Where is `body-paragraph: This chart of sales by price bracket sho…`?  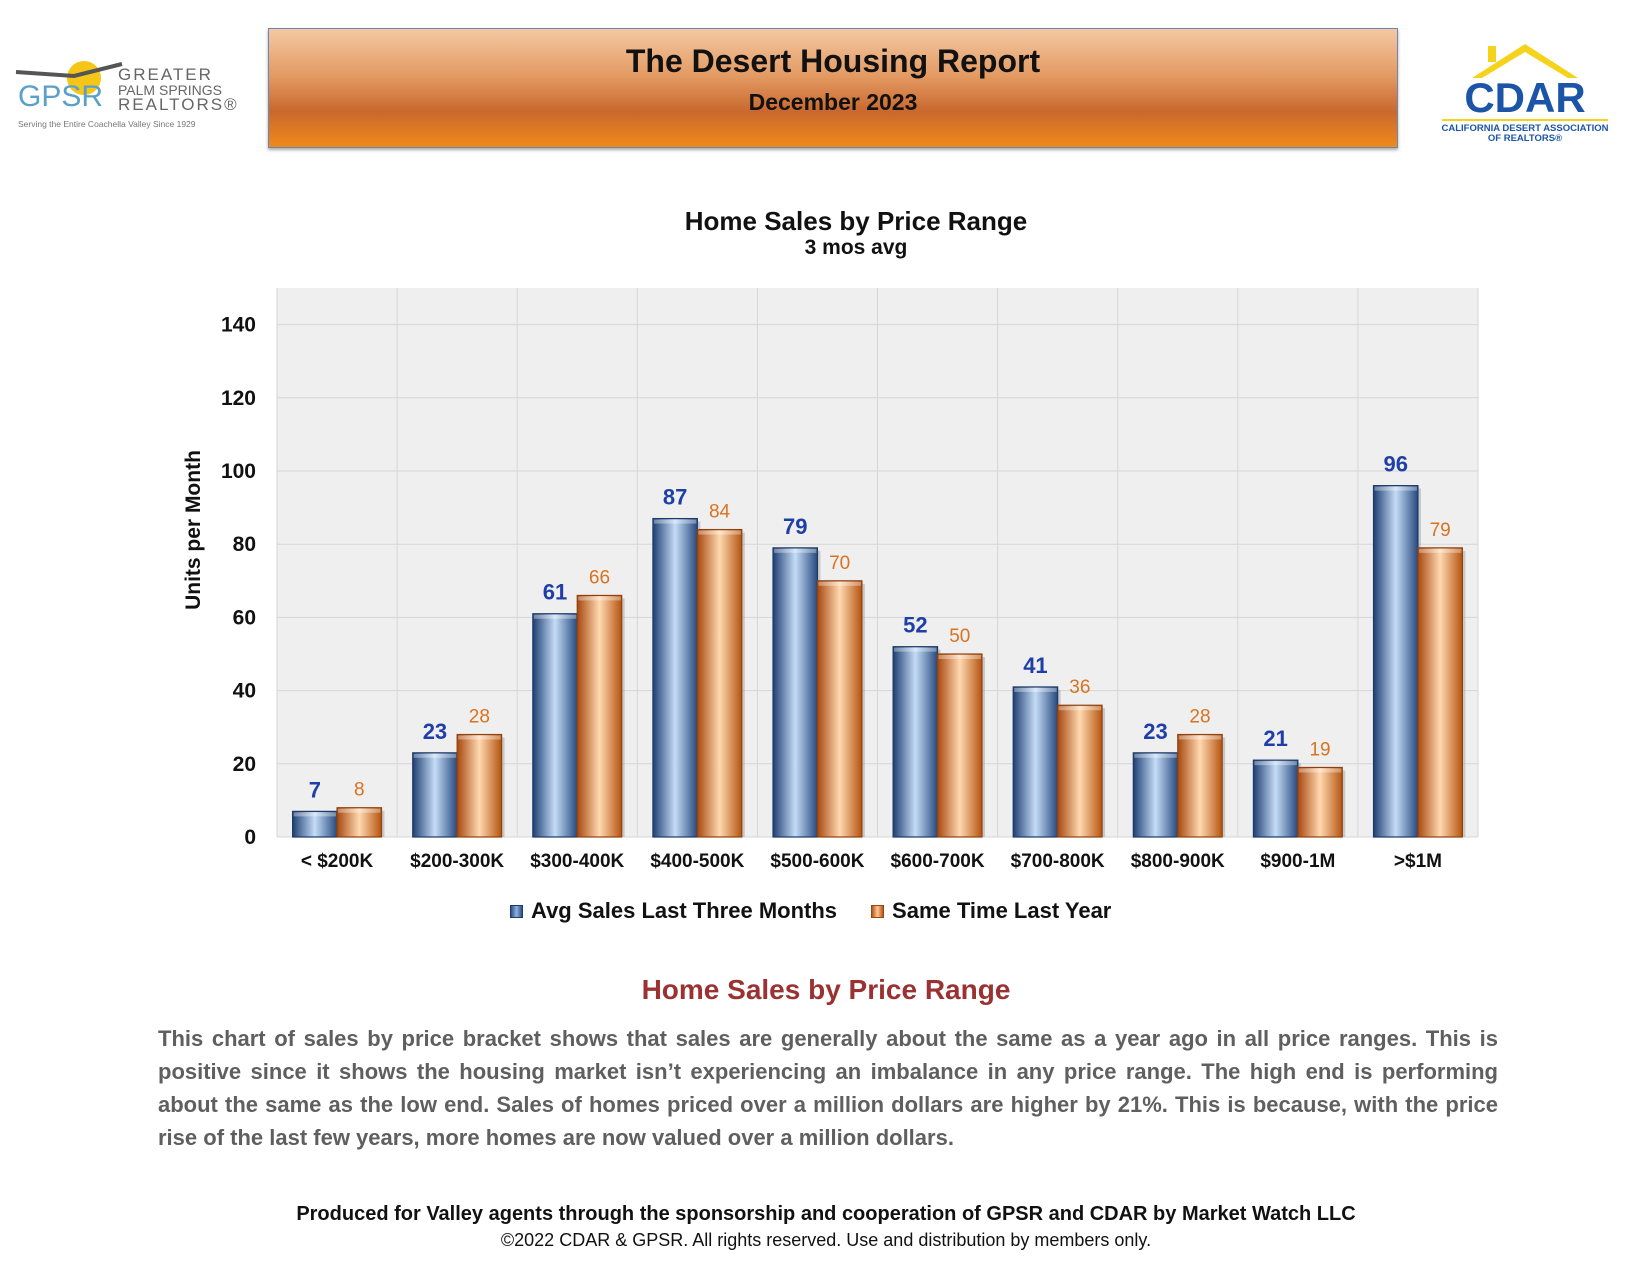 body-paragraph: This chart of sales by price bracket sho… is located at coordinates (828, 1088).